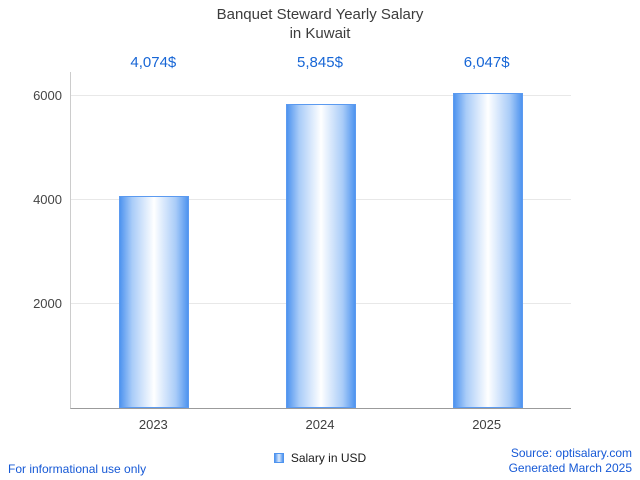  I want to click on bar-value-label: 5,845$, so click(320, 62).